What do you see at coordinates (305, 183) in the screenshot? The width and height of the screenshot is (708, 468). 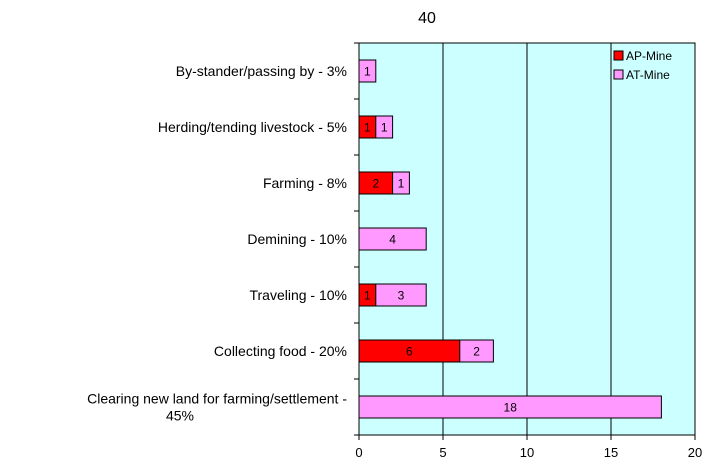 I see `category-label: Farming - 8%` at bounding box center [305, 183].